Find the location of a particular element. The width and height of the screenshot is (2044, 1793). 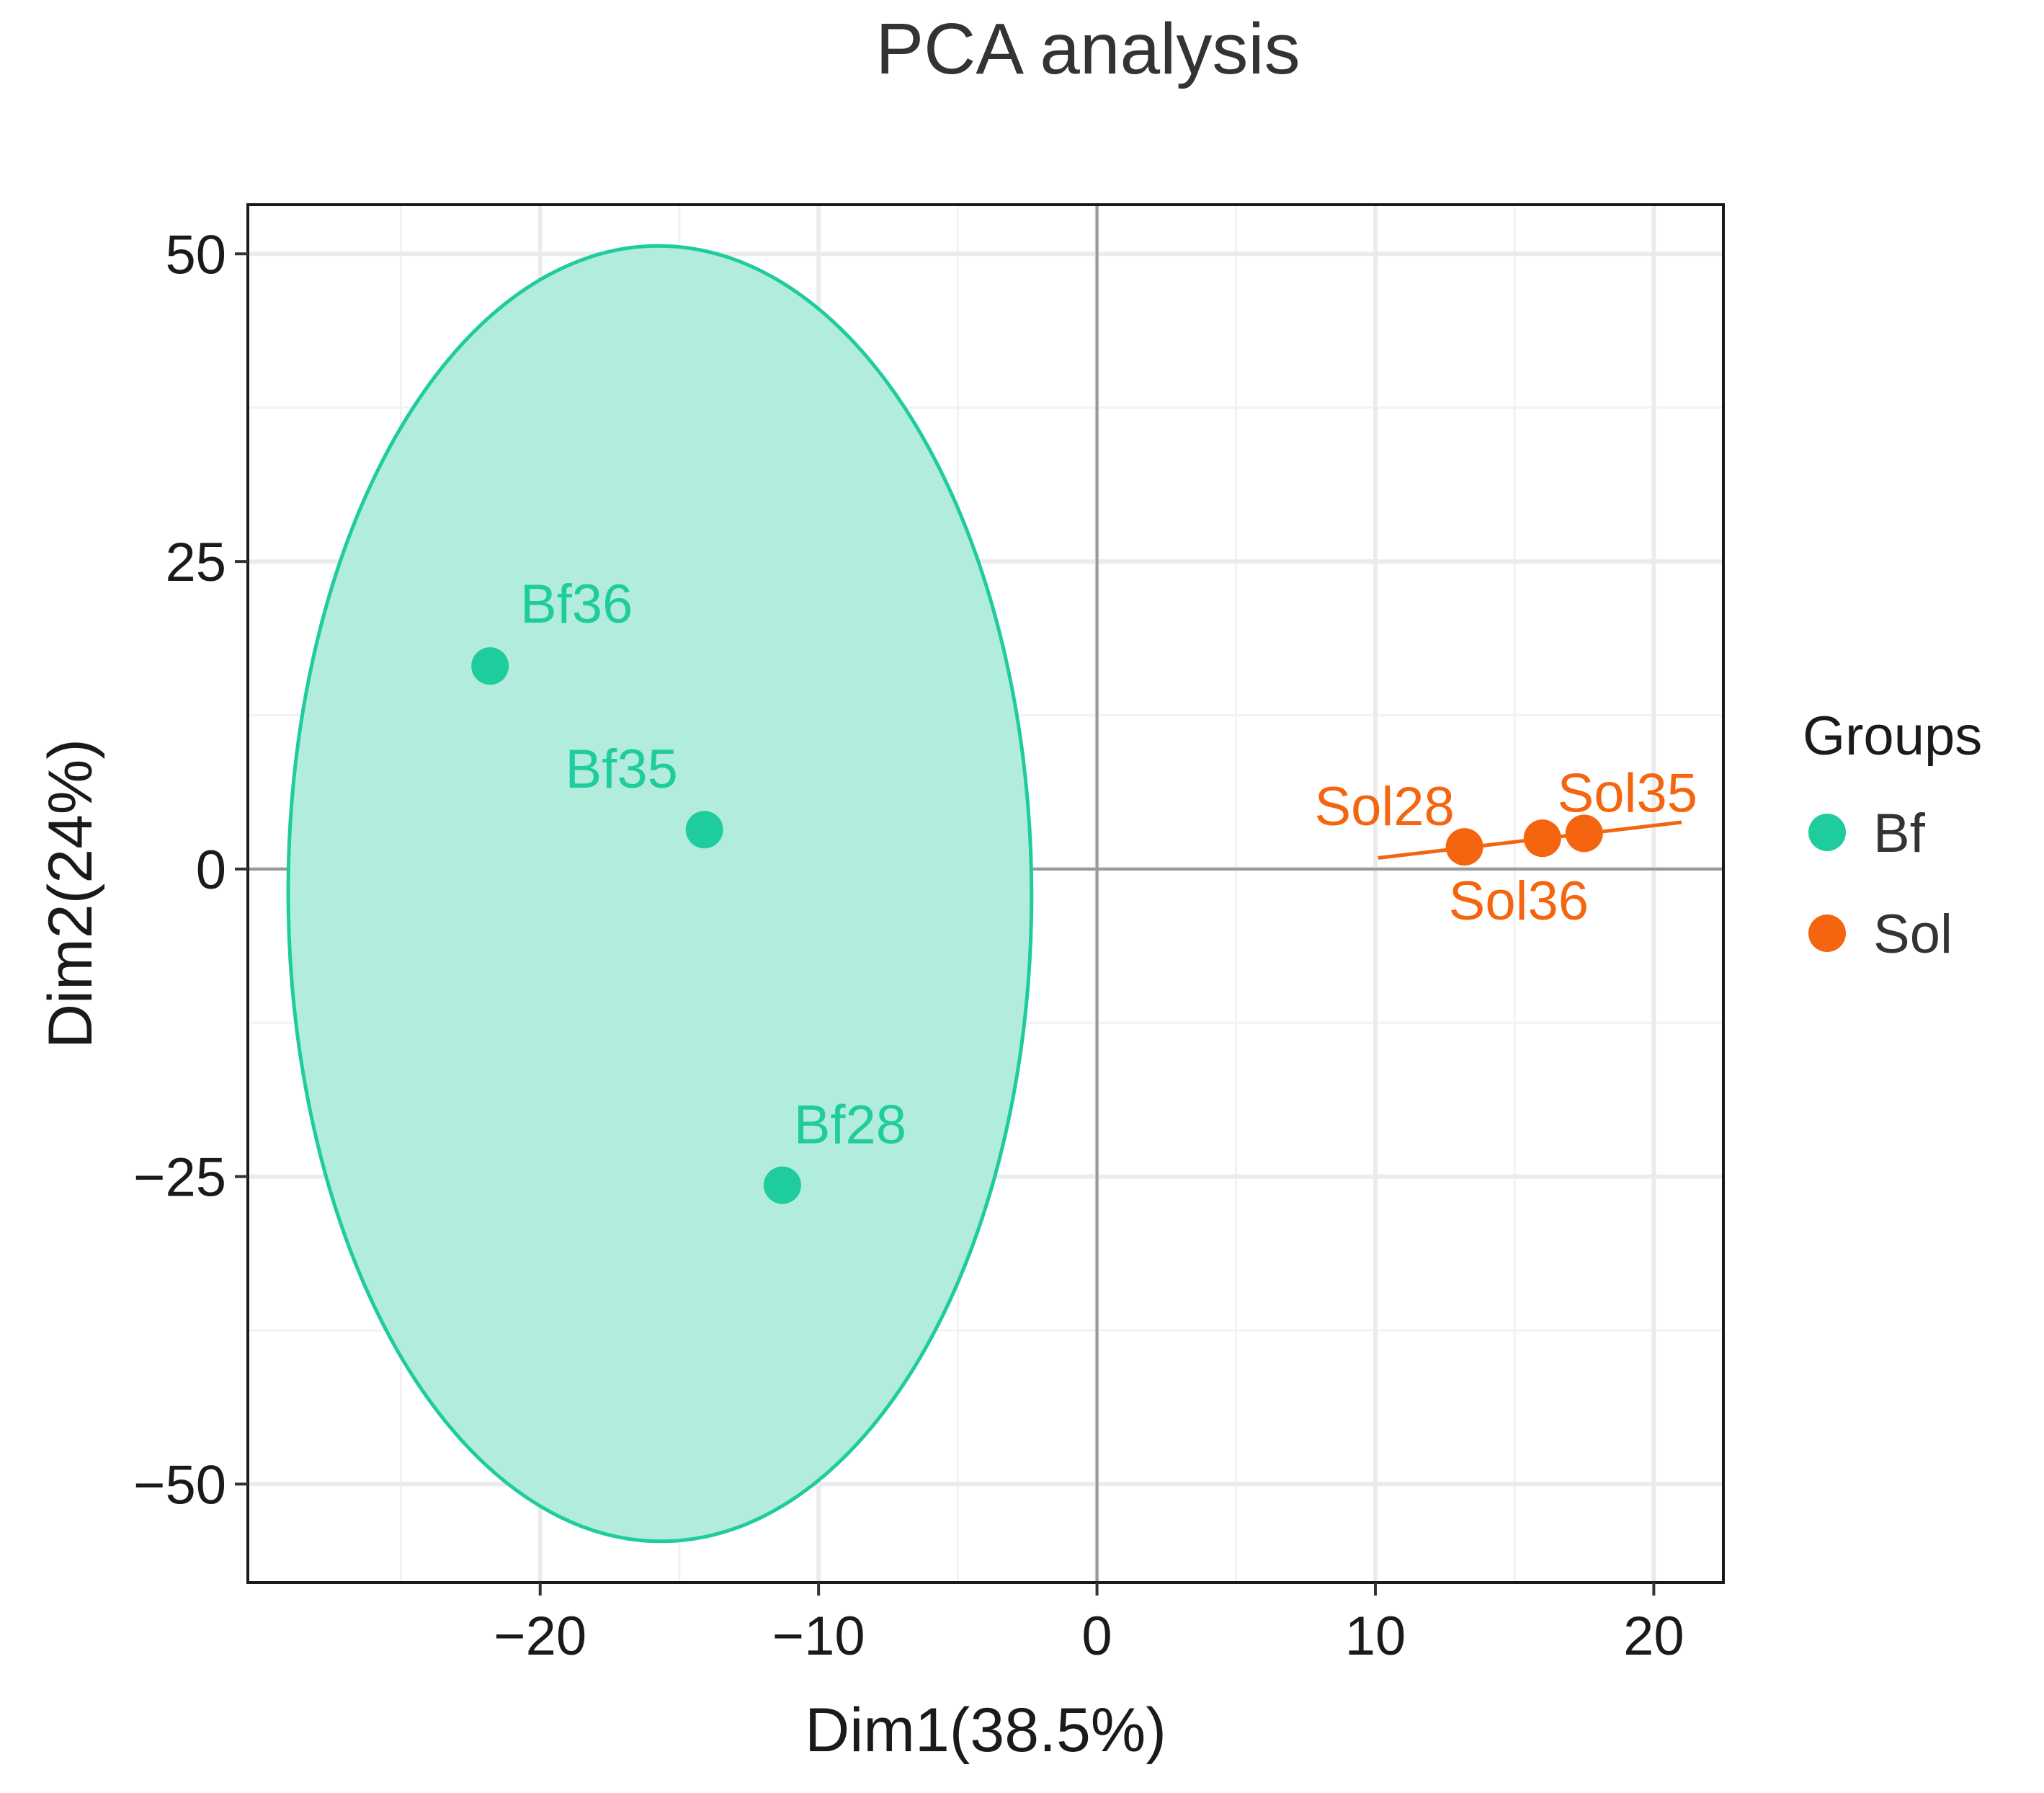

point-label-bf36: Bf36 is located at coordinates (576, 604).